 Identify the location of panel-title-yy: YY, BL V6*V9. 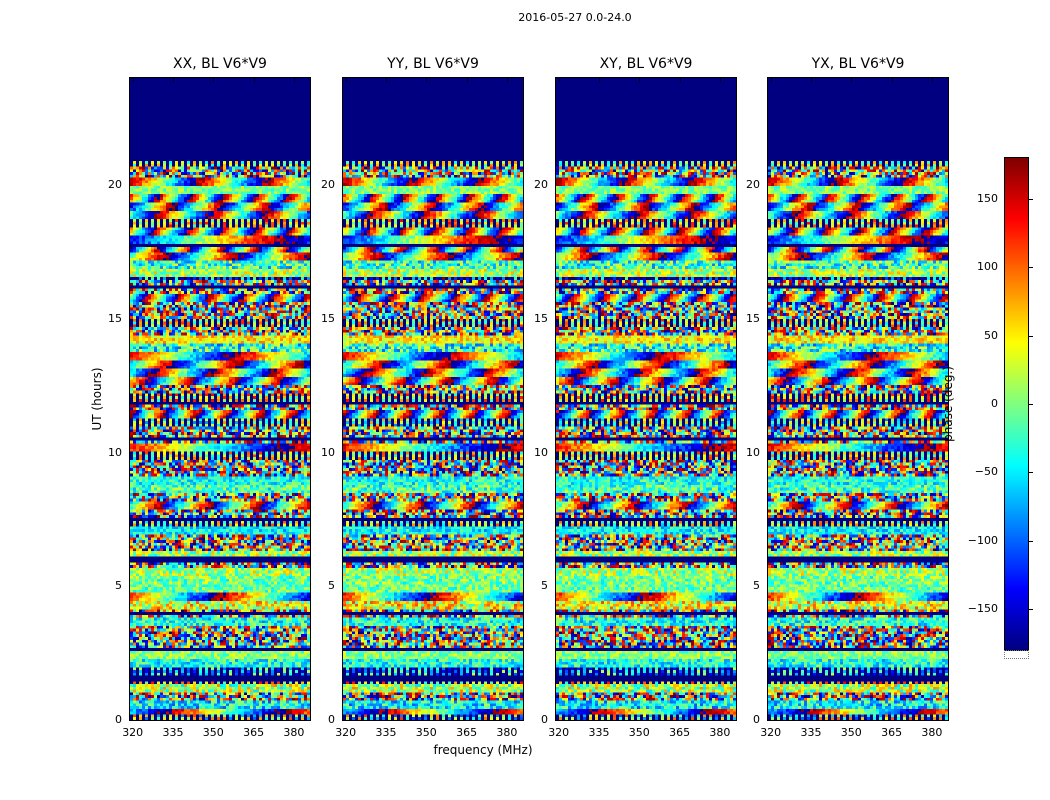
(433, 64).